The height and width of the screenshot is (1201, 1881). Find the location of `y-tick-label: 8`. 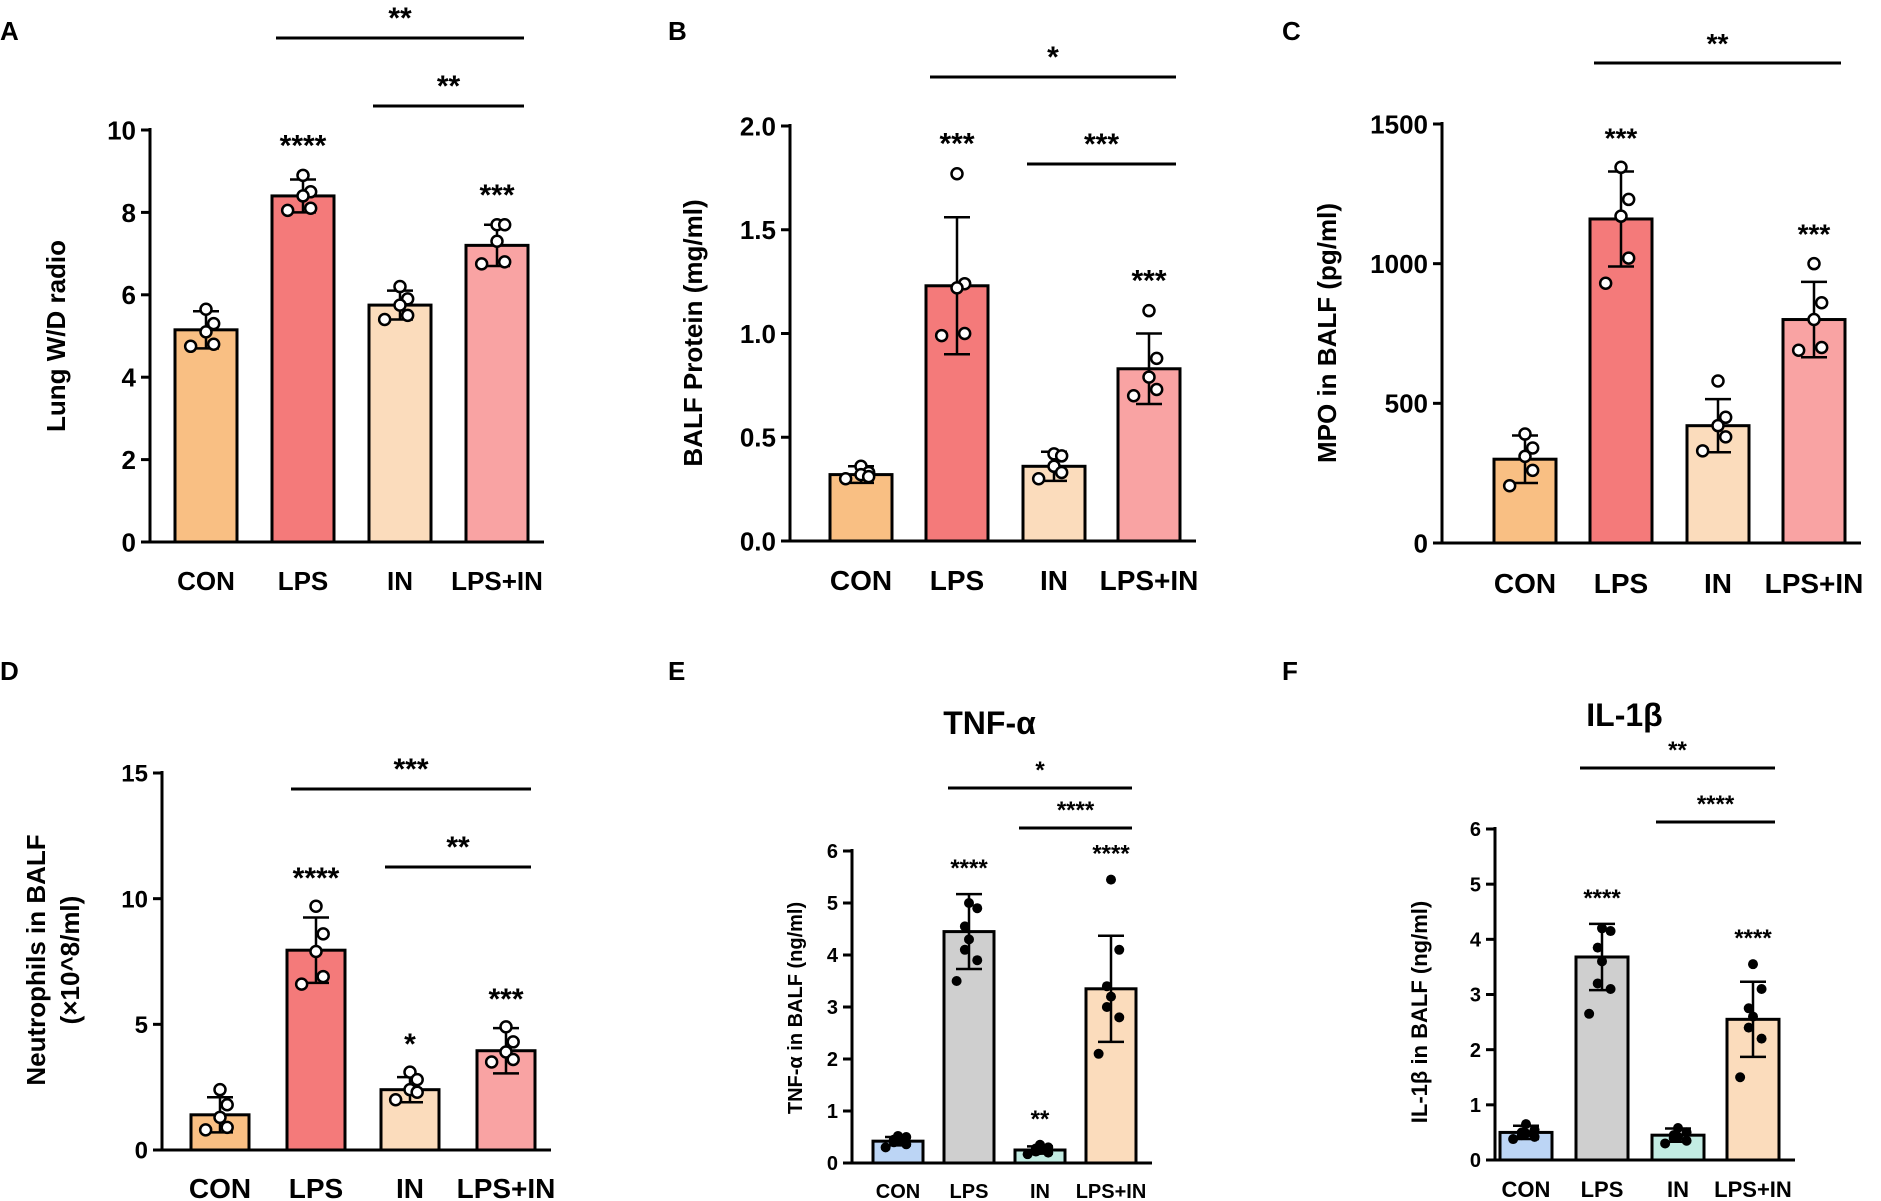

y-tick-label: 8 is located at coordinates (129, 213).